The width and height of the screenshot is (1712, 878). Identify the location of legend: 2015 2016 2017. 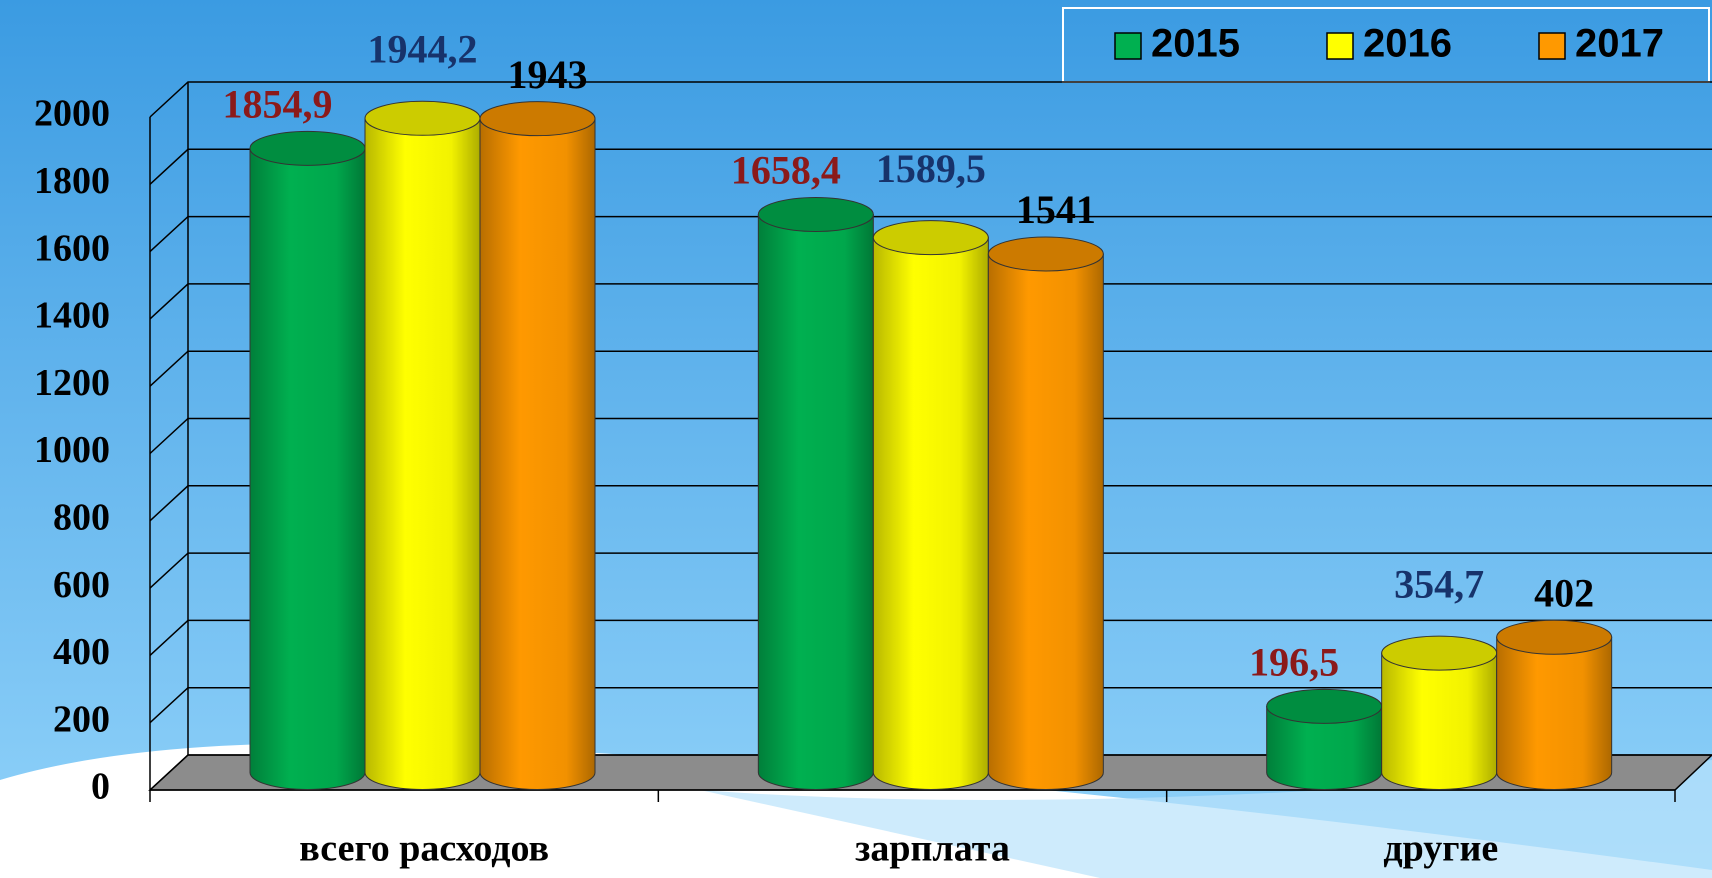
(1386, 45).